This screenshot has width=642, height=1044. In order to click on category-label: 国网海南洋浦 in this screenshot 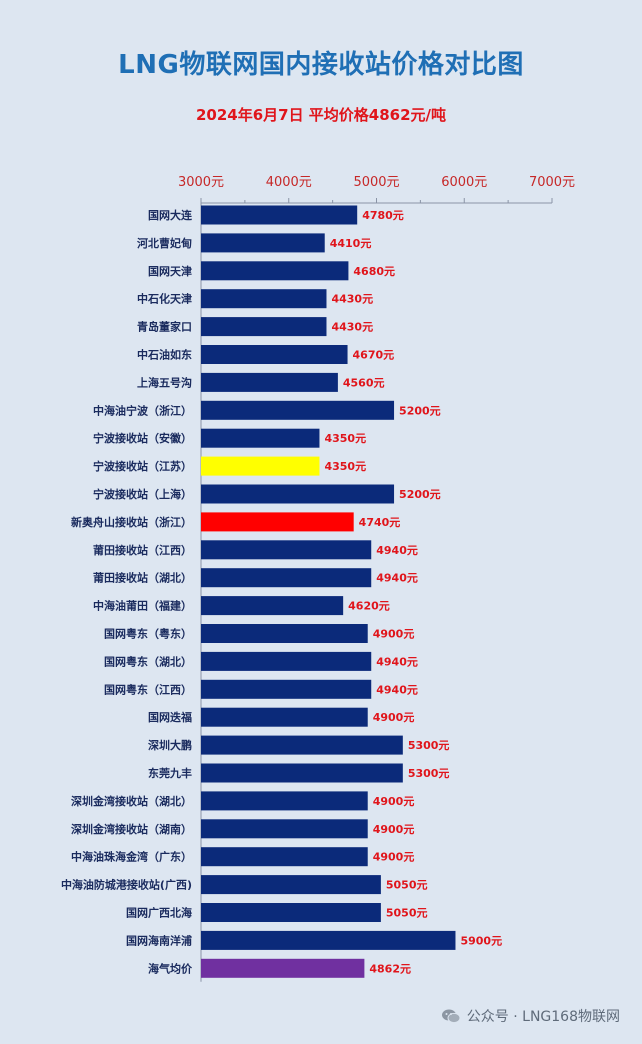, I will do `click(159, 940)`.